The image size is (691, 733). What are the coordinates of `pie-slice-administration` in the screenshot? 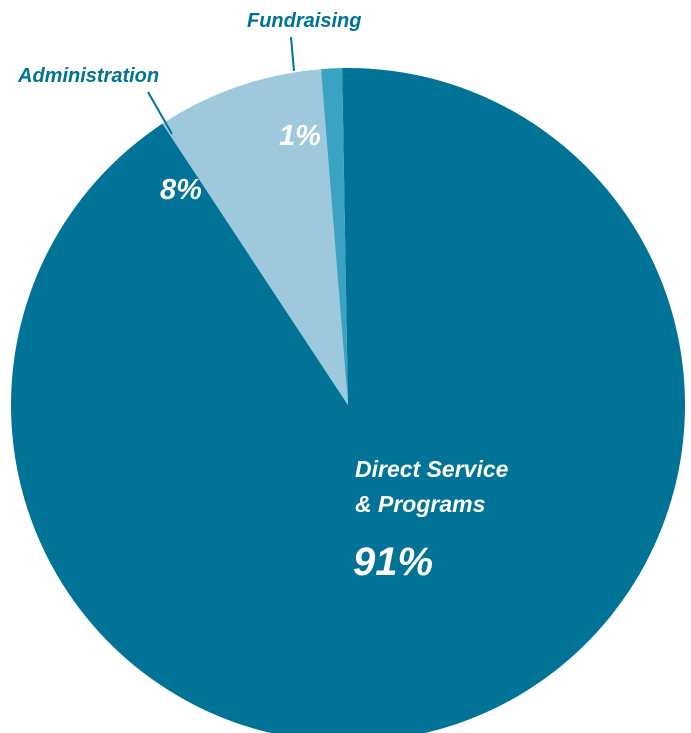 It's located at (255, 237).